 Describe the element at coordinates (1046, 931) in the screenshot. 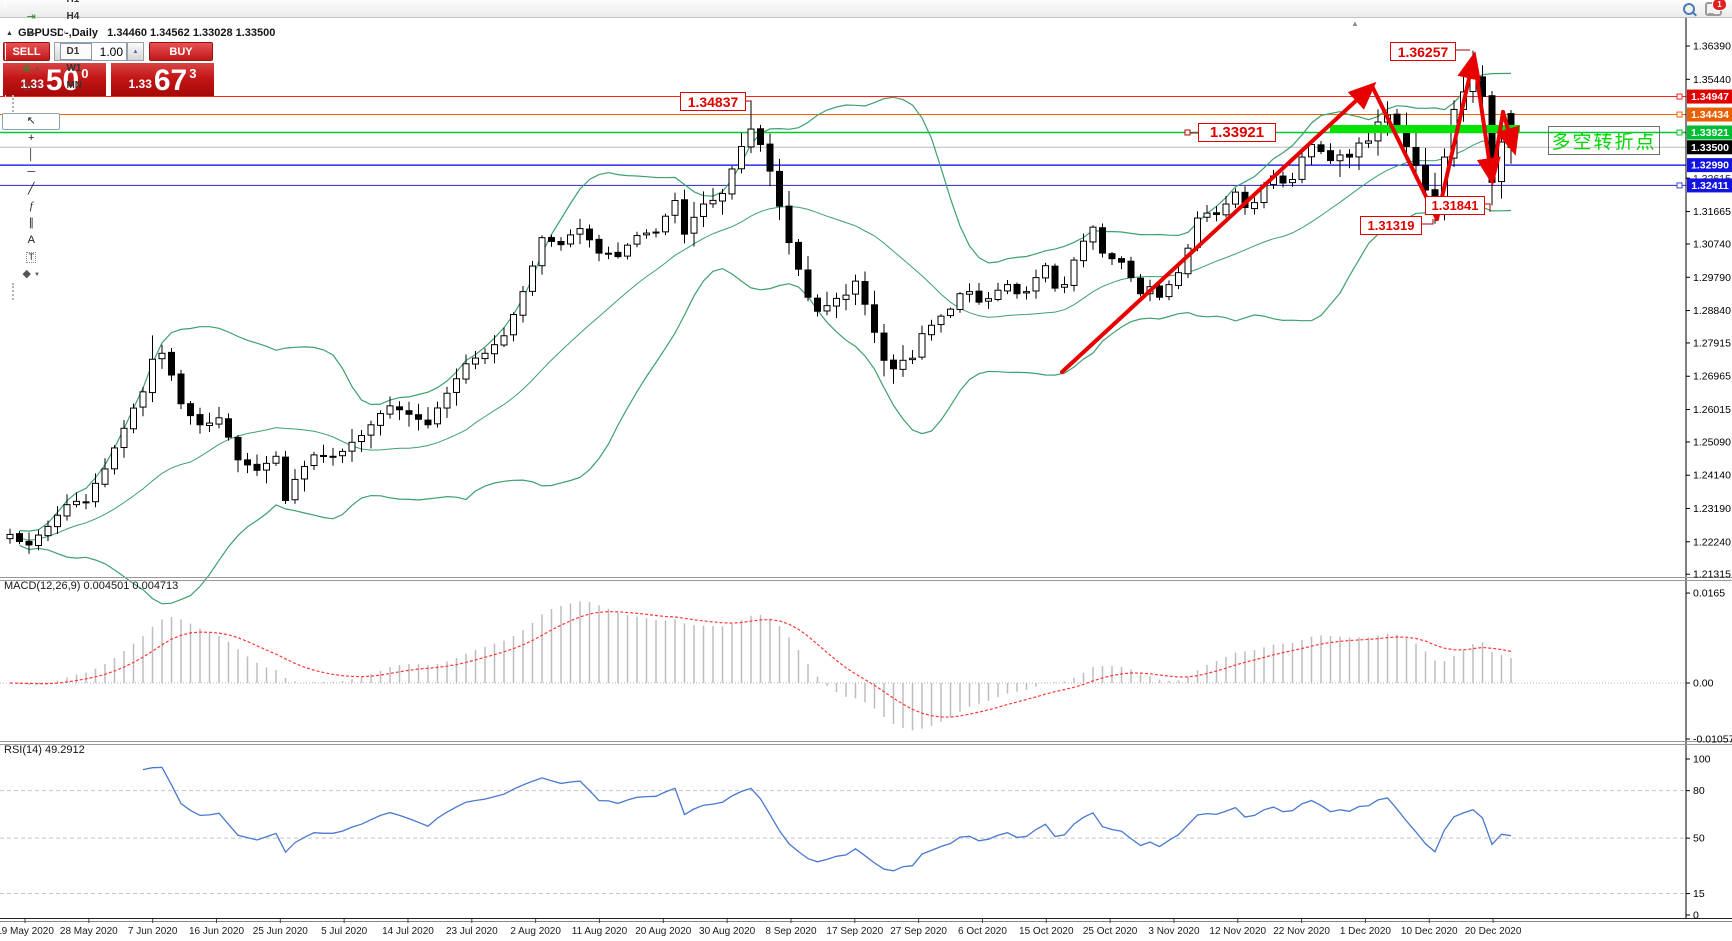

I see `svg-text: 15 Oct 2020` at that location.